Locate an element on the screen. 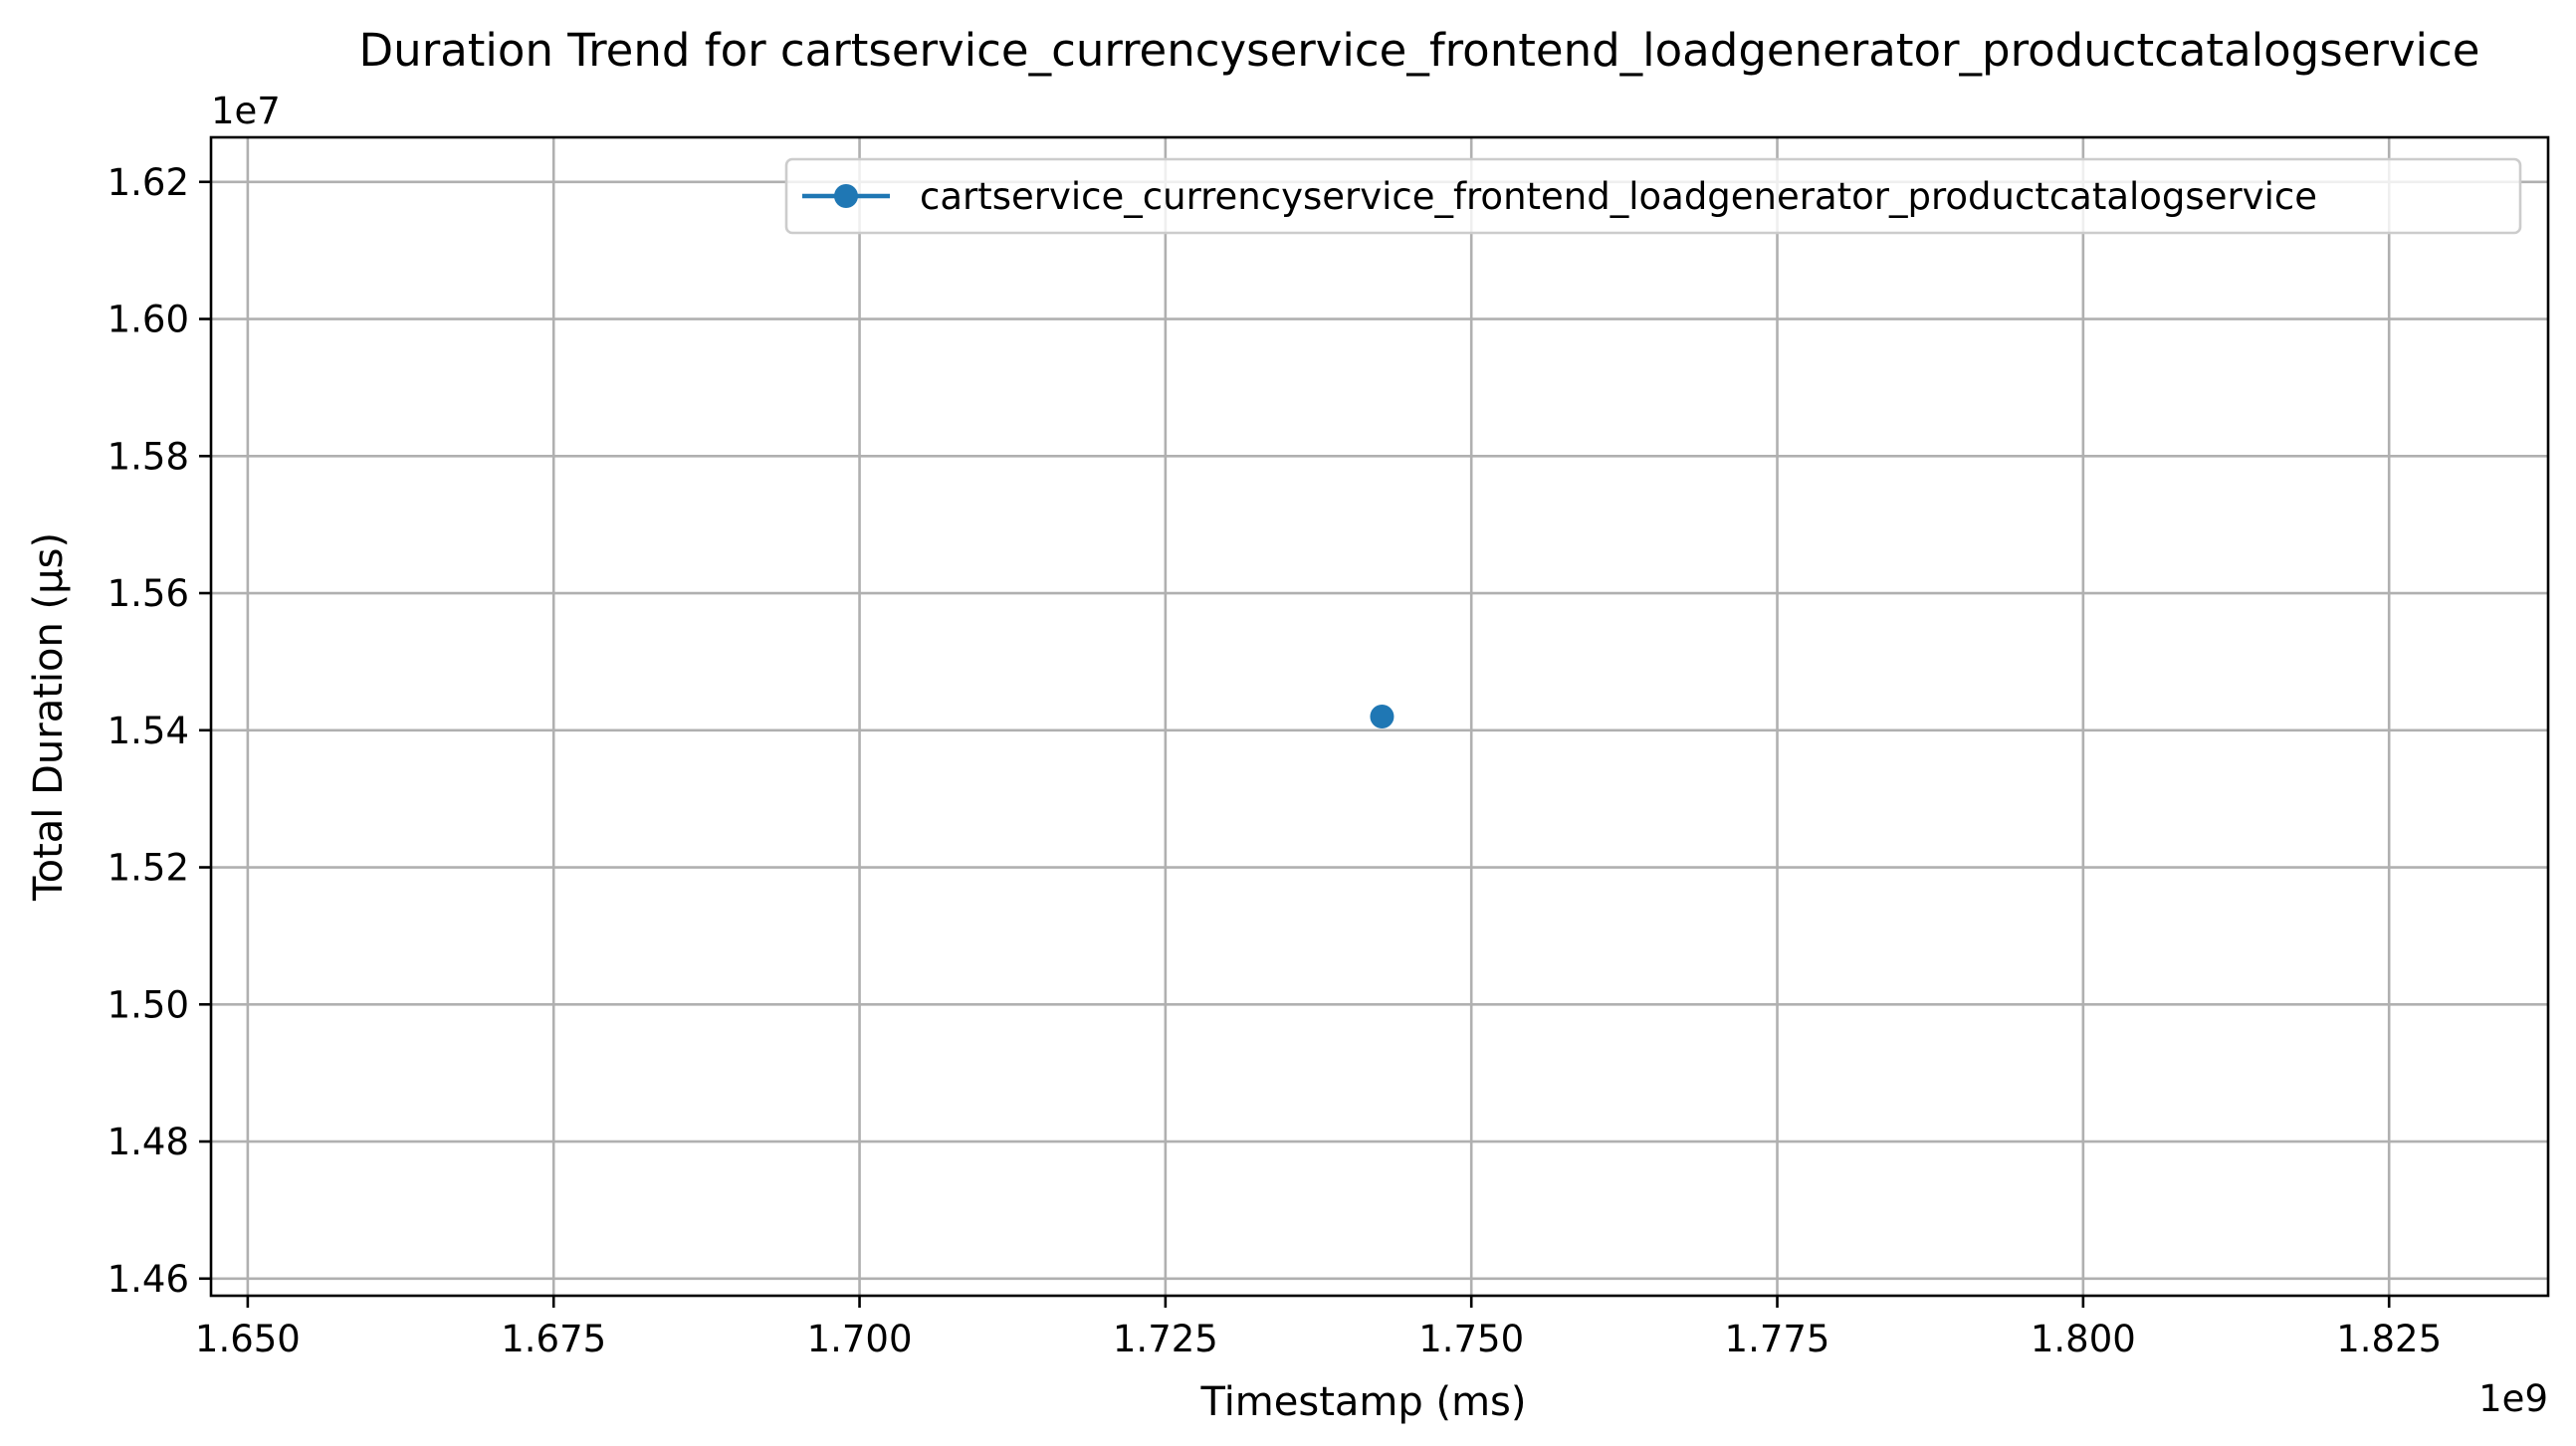  y-axis-label: Total Duration (µs) is located at coordinates (49, 717).